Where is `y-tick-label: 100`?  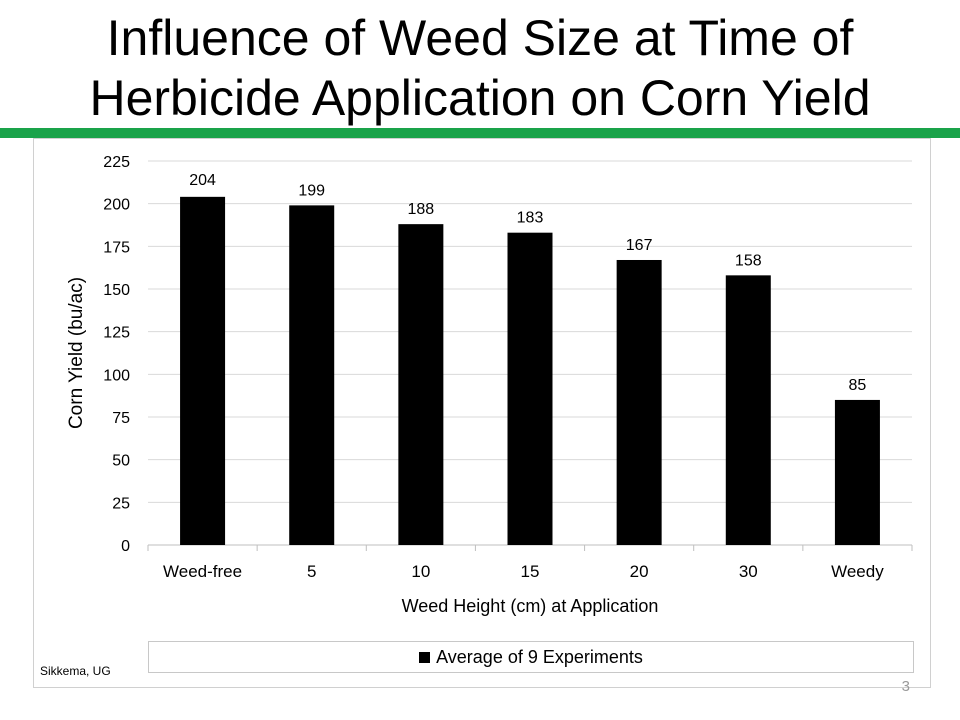 y-tick-label: 100 is located at coordinates (116, 375).